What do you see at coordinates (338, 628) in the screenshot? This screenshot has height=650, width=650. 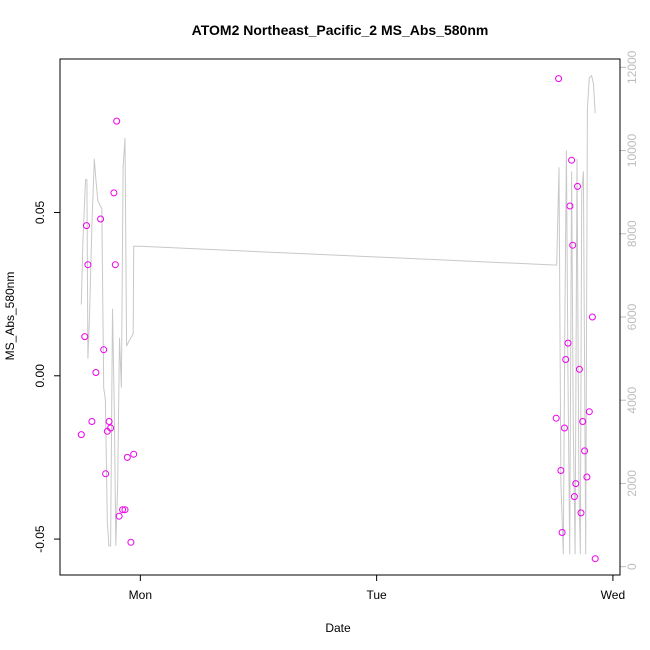 I see `x-axis-label: Date` at bounding box center [338, 628].